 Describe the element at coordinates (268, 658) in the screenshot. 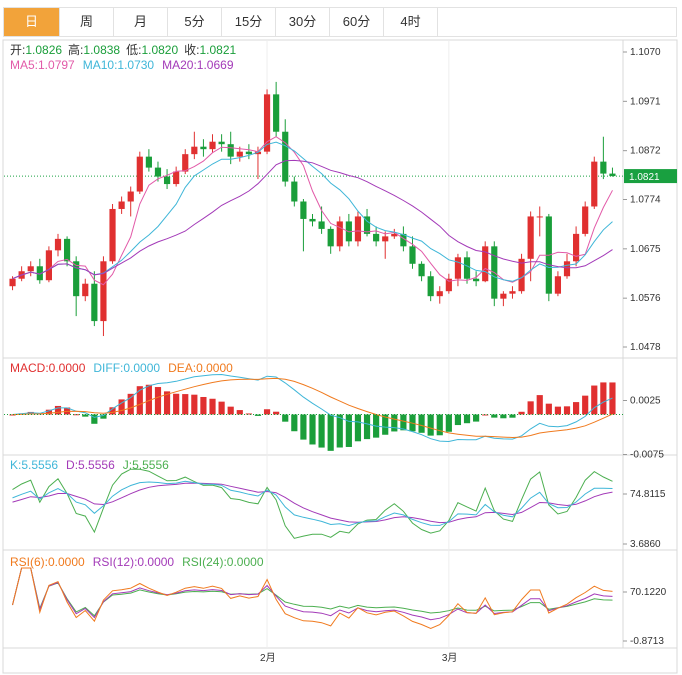

I see `x-tick-label: 2月` at that location.